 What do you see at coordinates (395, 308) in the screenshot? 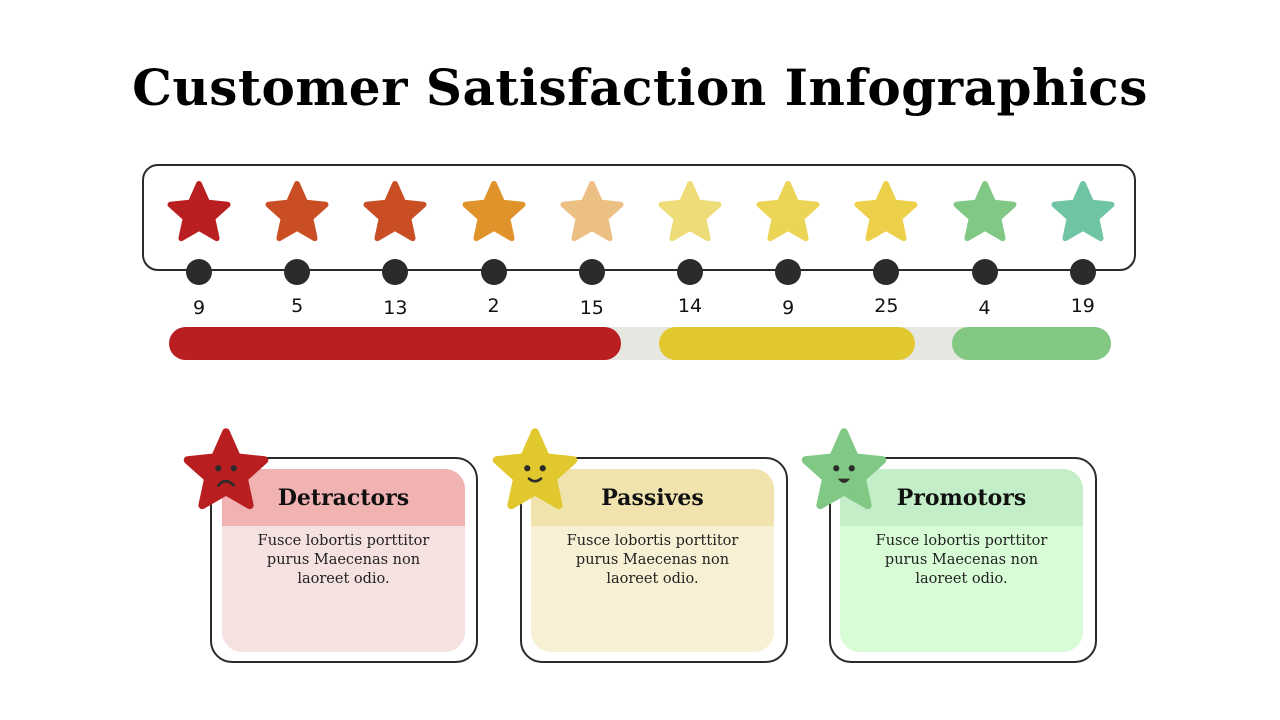
I see `scale-count: 13` at bounding box center [395, 308].